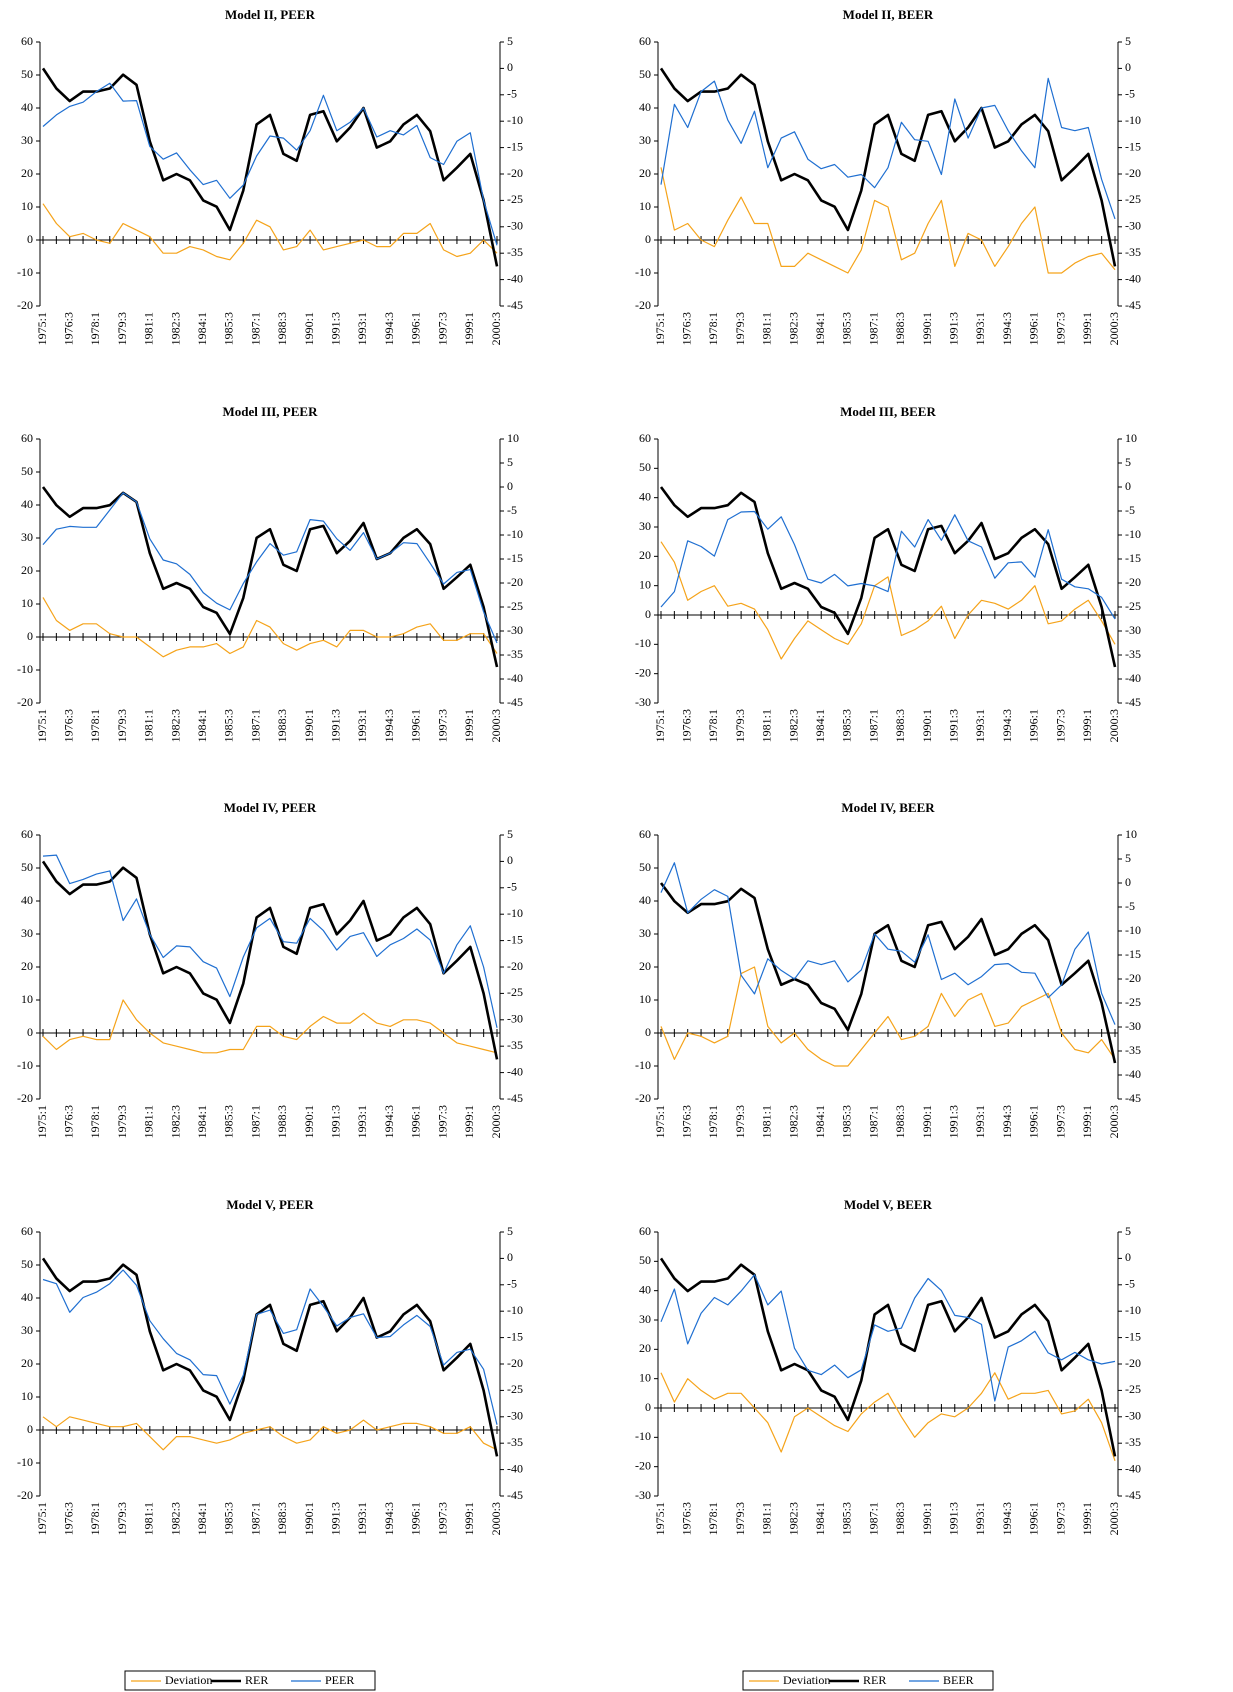 The width and height of the screenshot is (1233, 1692). What do you see at coordinates (270, 1204) in the screenshot?
I see `chart-title: Model V, PEER` at bounding box center [270, 1204].